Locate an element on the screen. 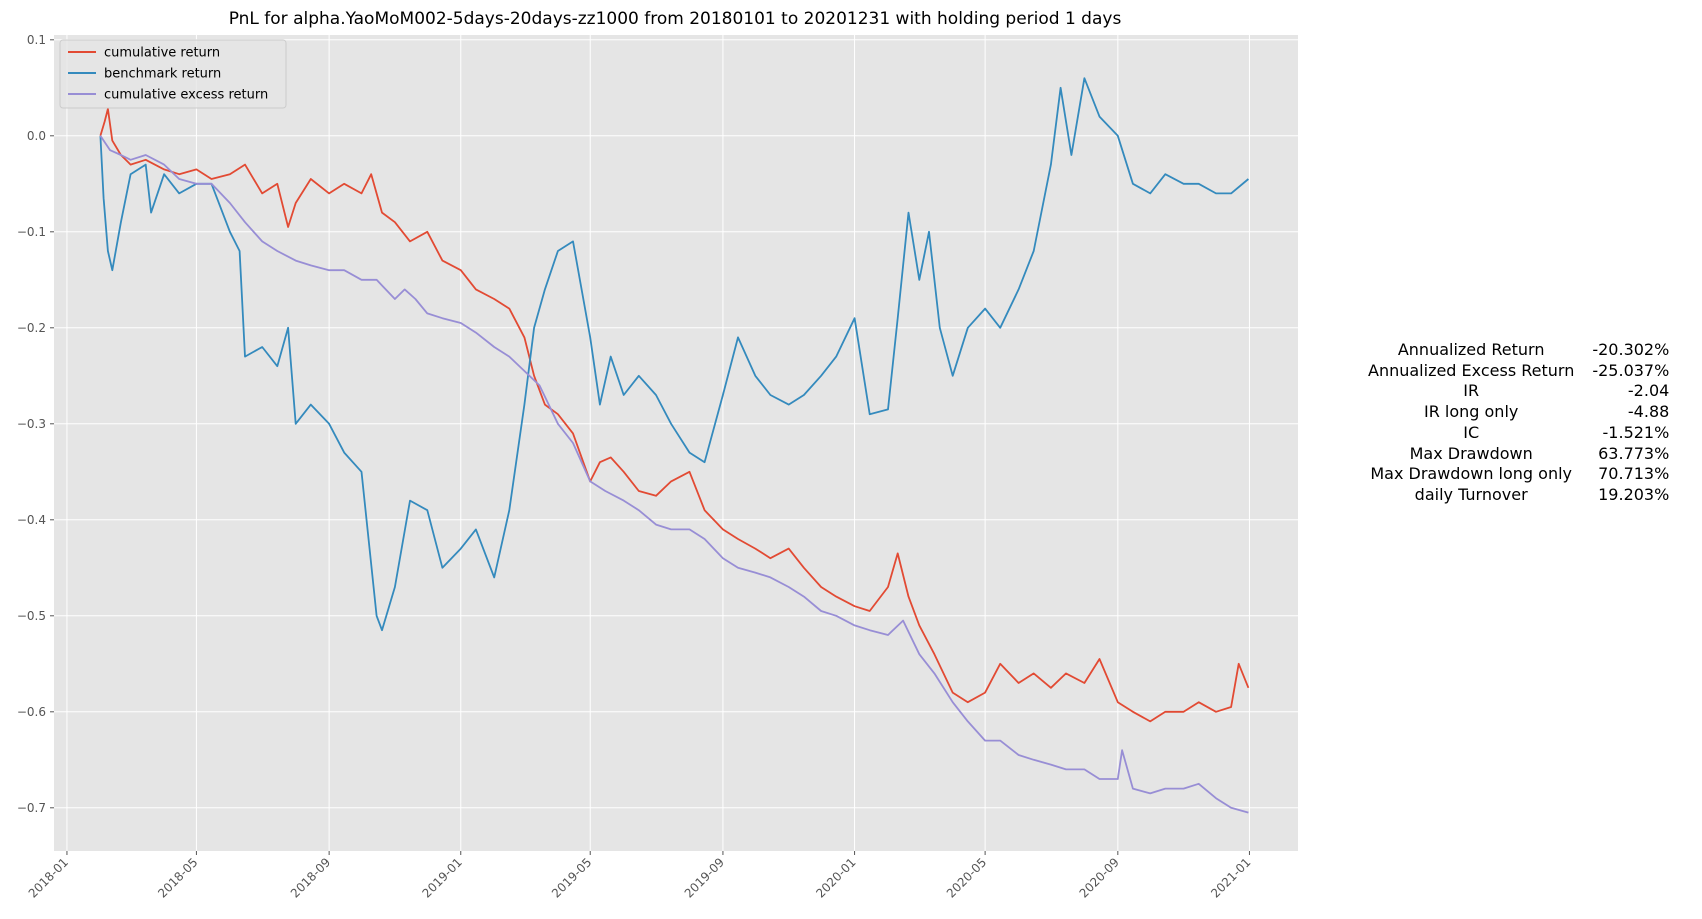 The width and height of the screenshot is (1702, 919). y-tick-label: 0.0 is located at coordinates (36, 136).